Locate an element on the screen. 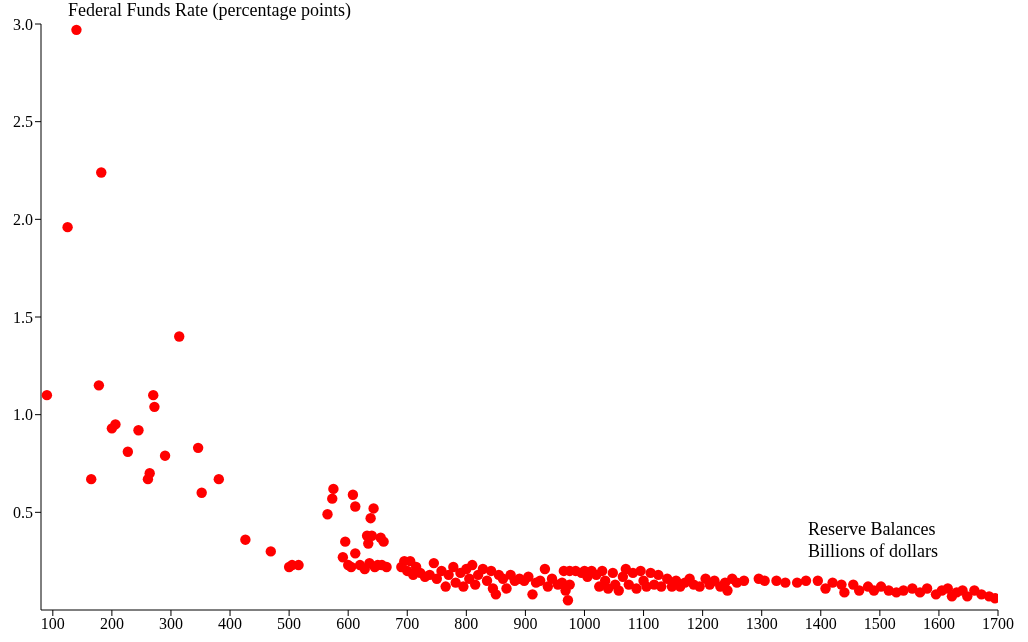  x-tick-label: 400 is located at coordinates (230, 624).